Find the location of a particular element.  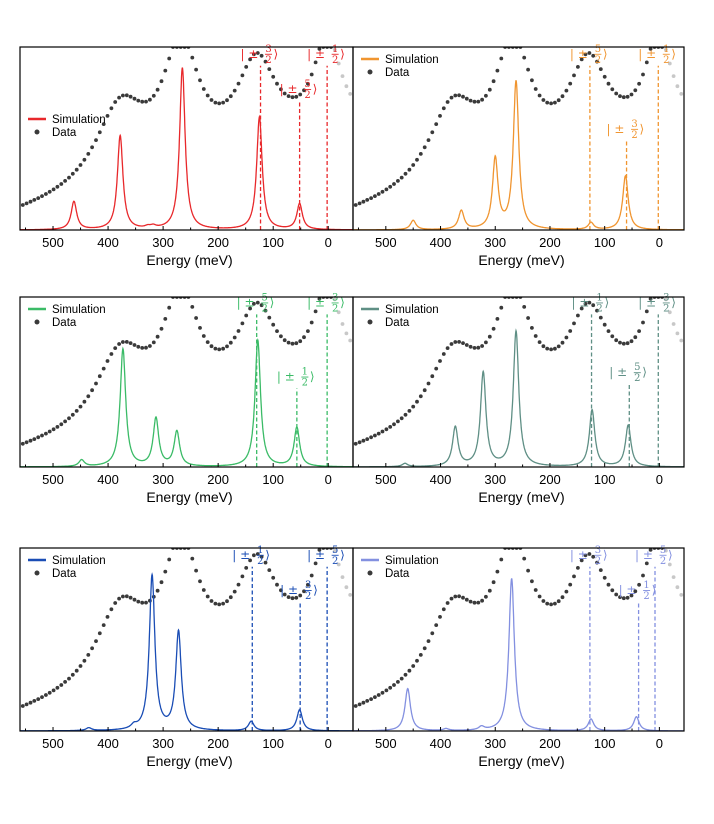

x-tick-label: 200 is located at coordinates (550, 479).